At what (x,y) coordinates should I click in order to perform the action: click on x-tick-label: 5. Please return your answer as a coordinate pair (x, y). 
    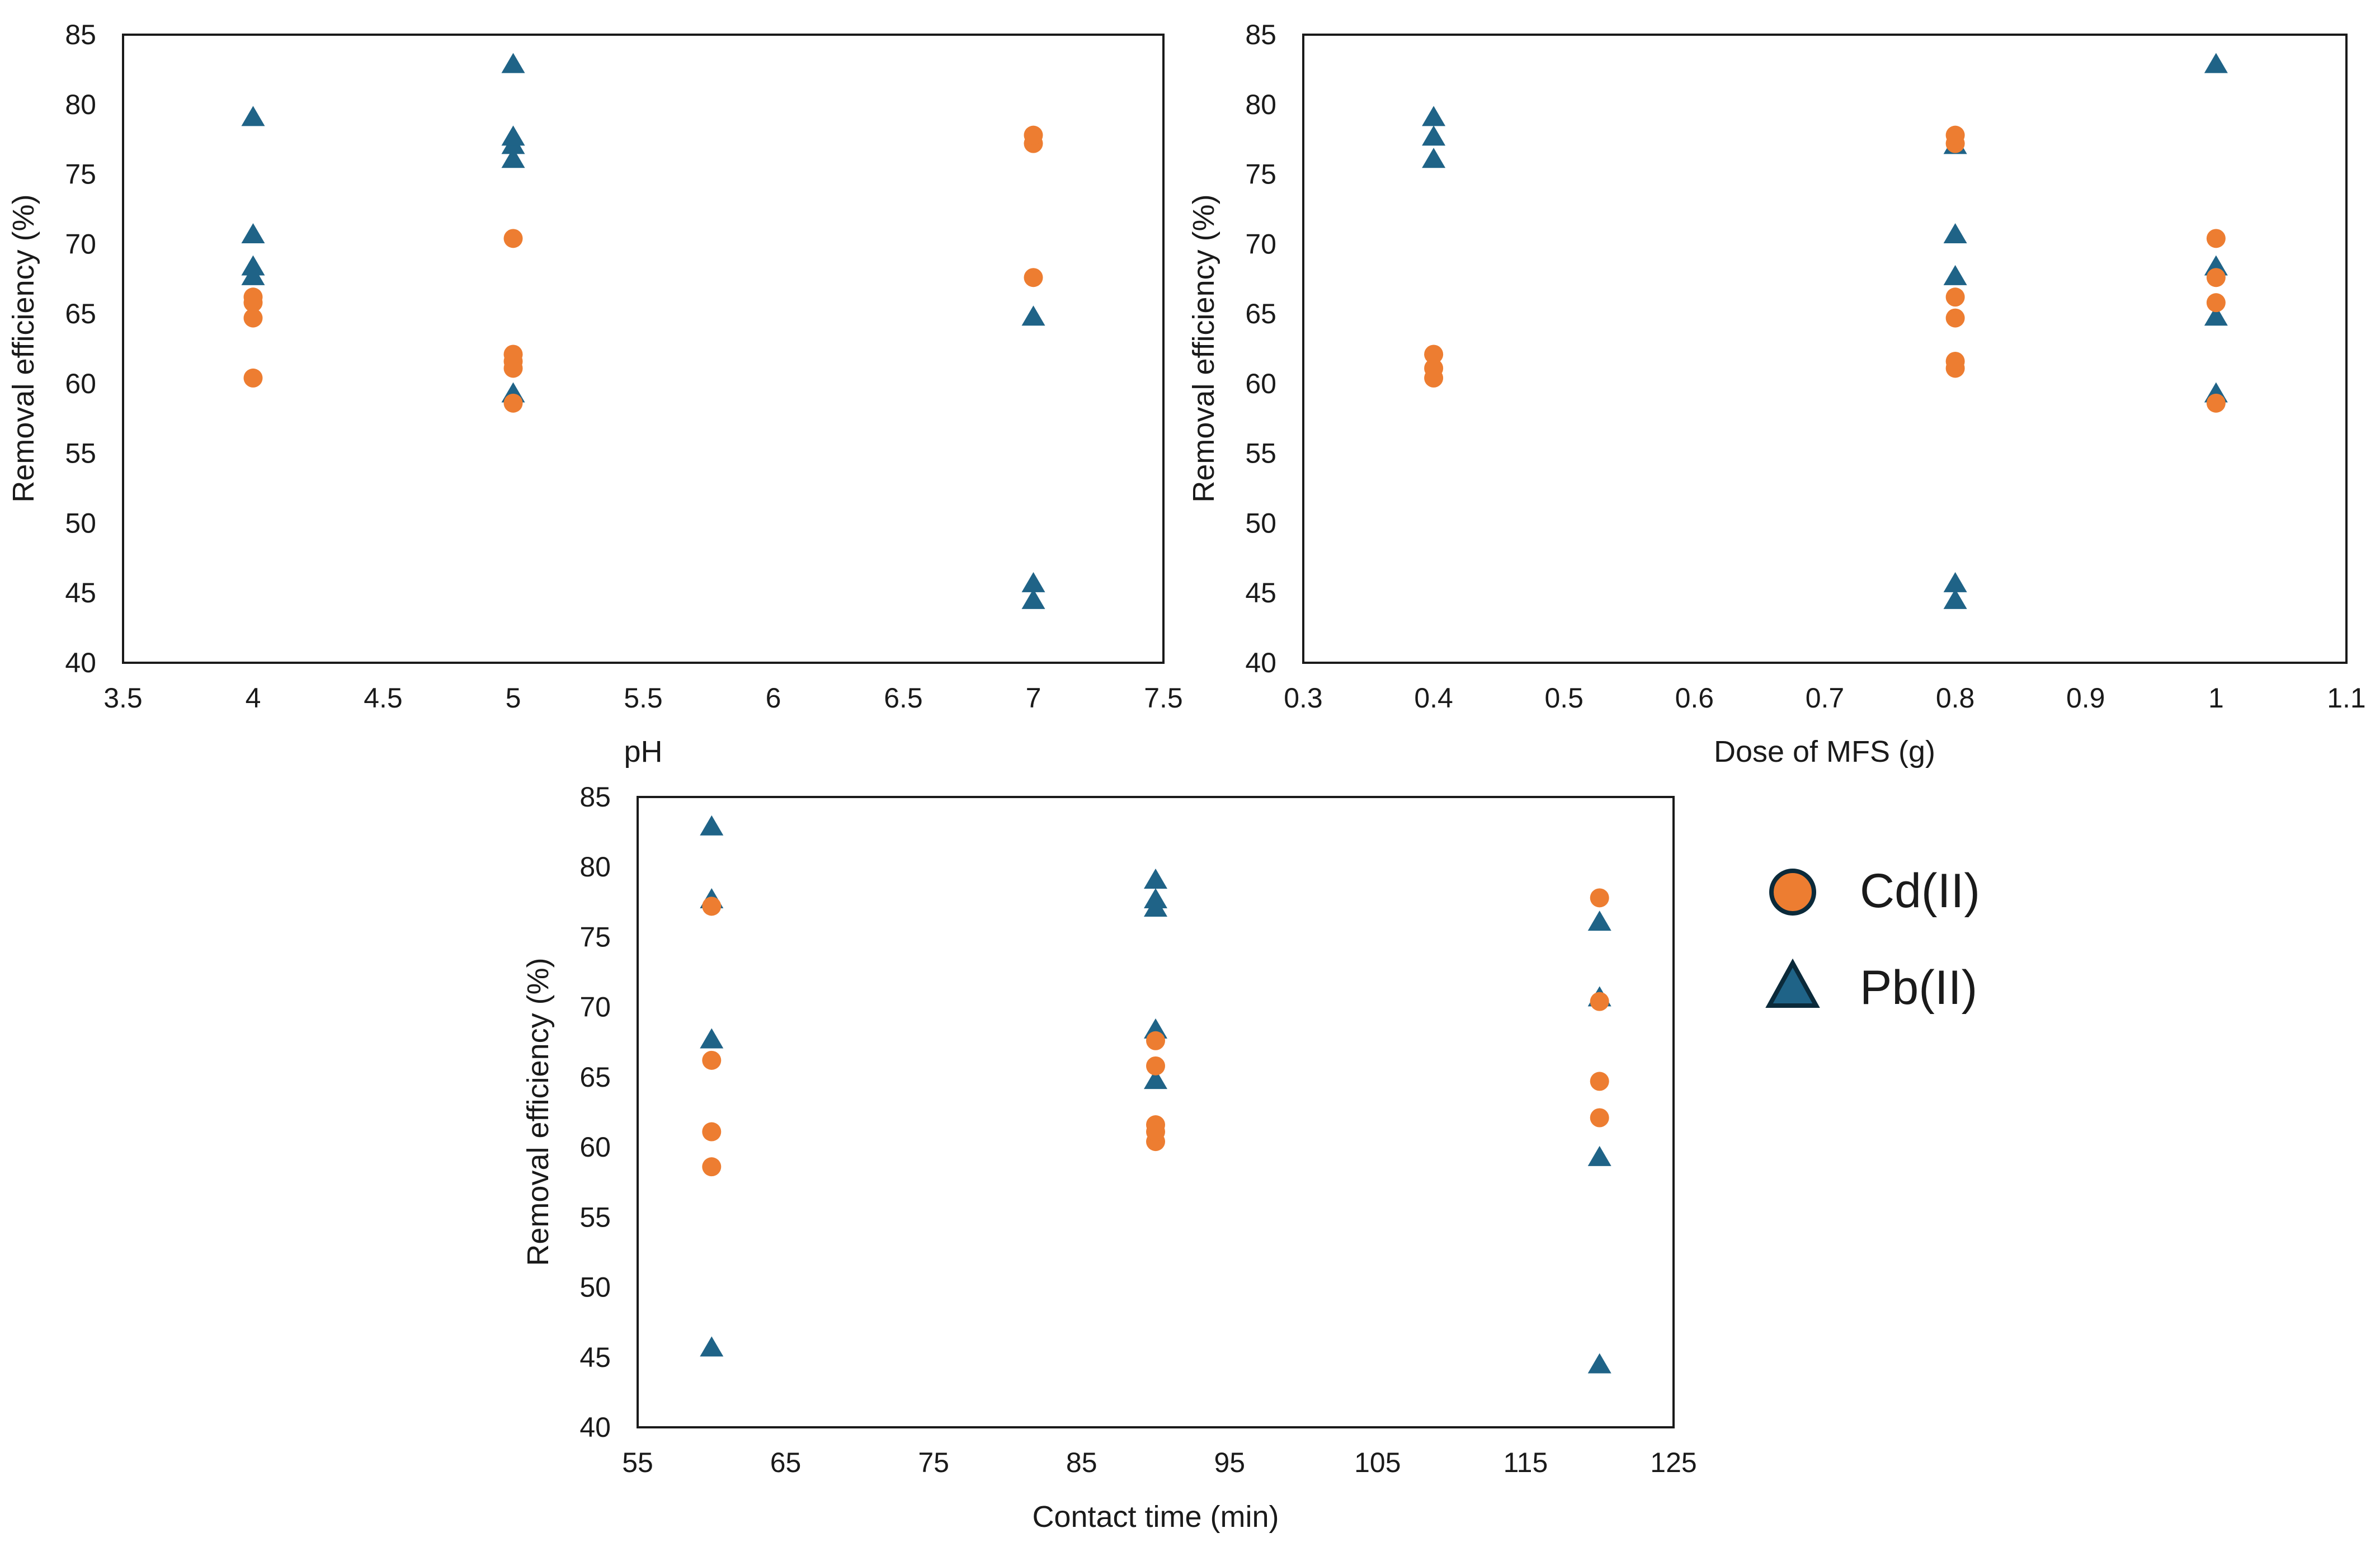
    Looking at the image, I should click on (513, 698).